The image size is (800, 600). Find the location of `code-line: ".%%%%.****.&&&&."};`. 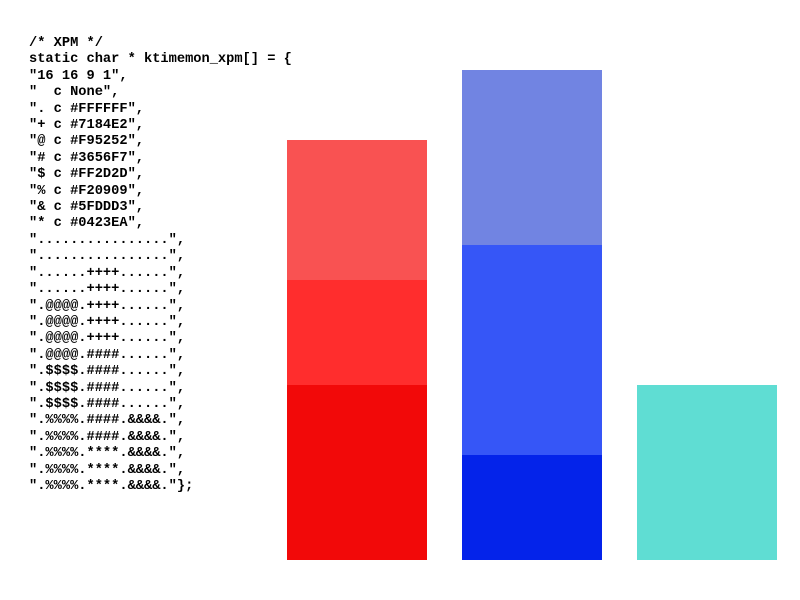

code-line: ".%%%%.****.&&&&."}; is located at coordinates (111, 486).